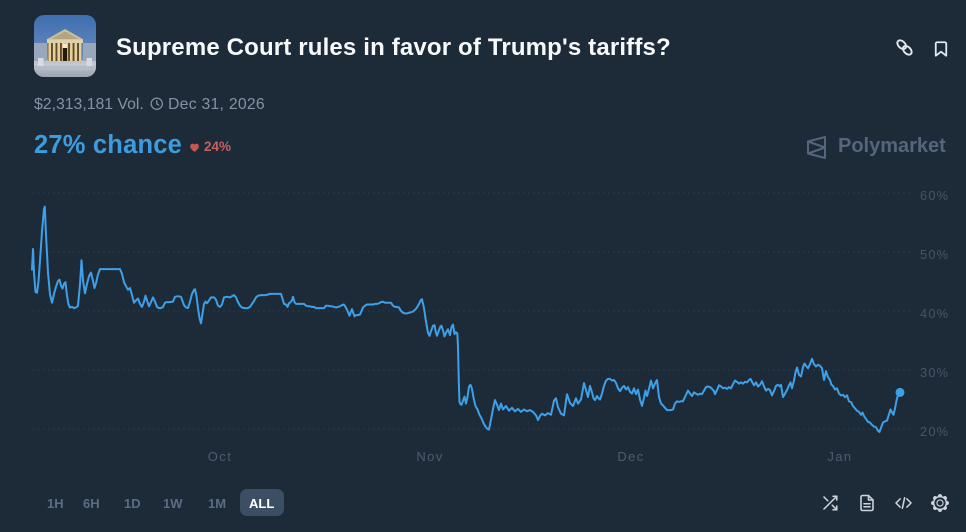 This screenshot has height=532, width=966. I want to click on svg-text: 60%, so click(934, 195).